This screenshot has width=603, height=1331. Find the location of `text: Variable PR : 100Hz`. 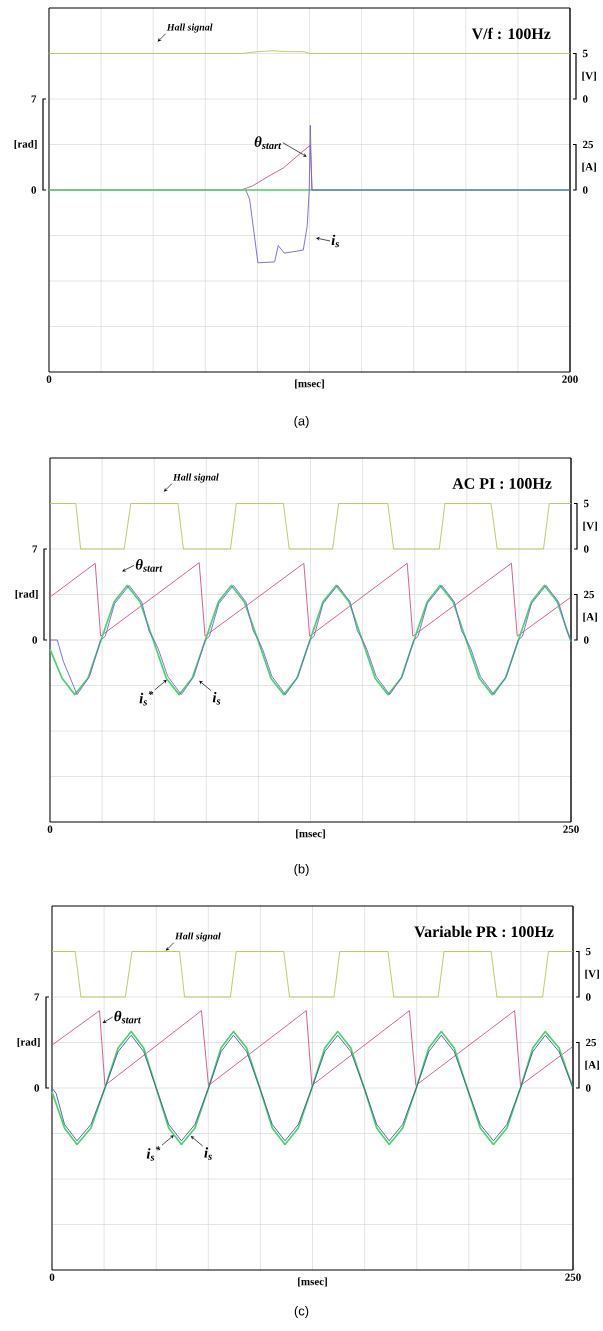

text: Variable PR : 100Hz is located at coordinates (484, 931).